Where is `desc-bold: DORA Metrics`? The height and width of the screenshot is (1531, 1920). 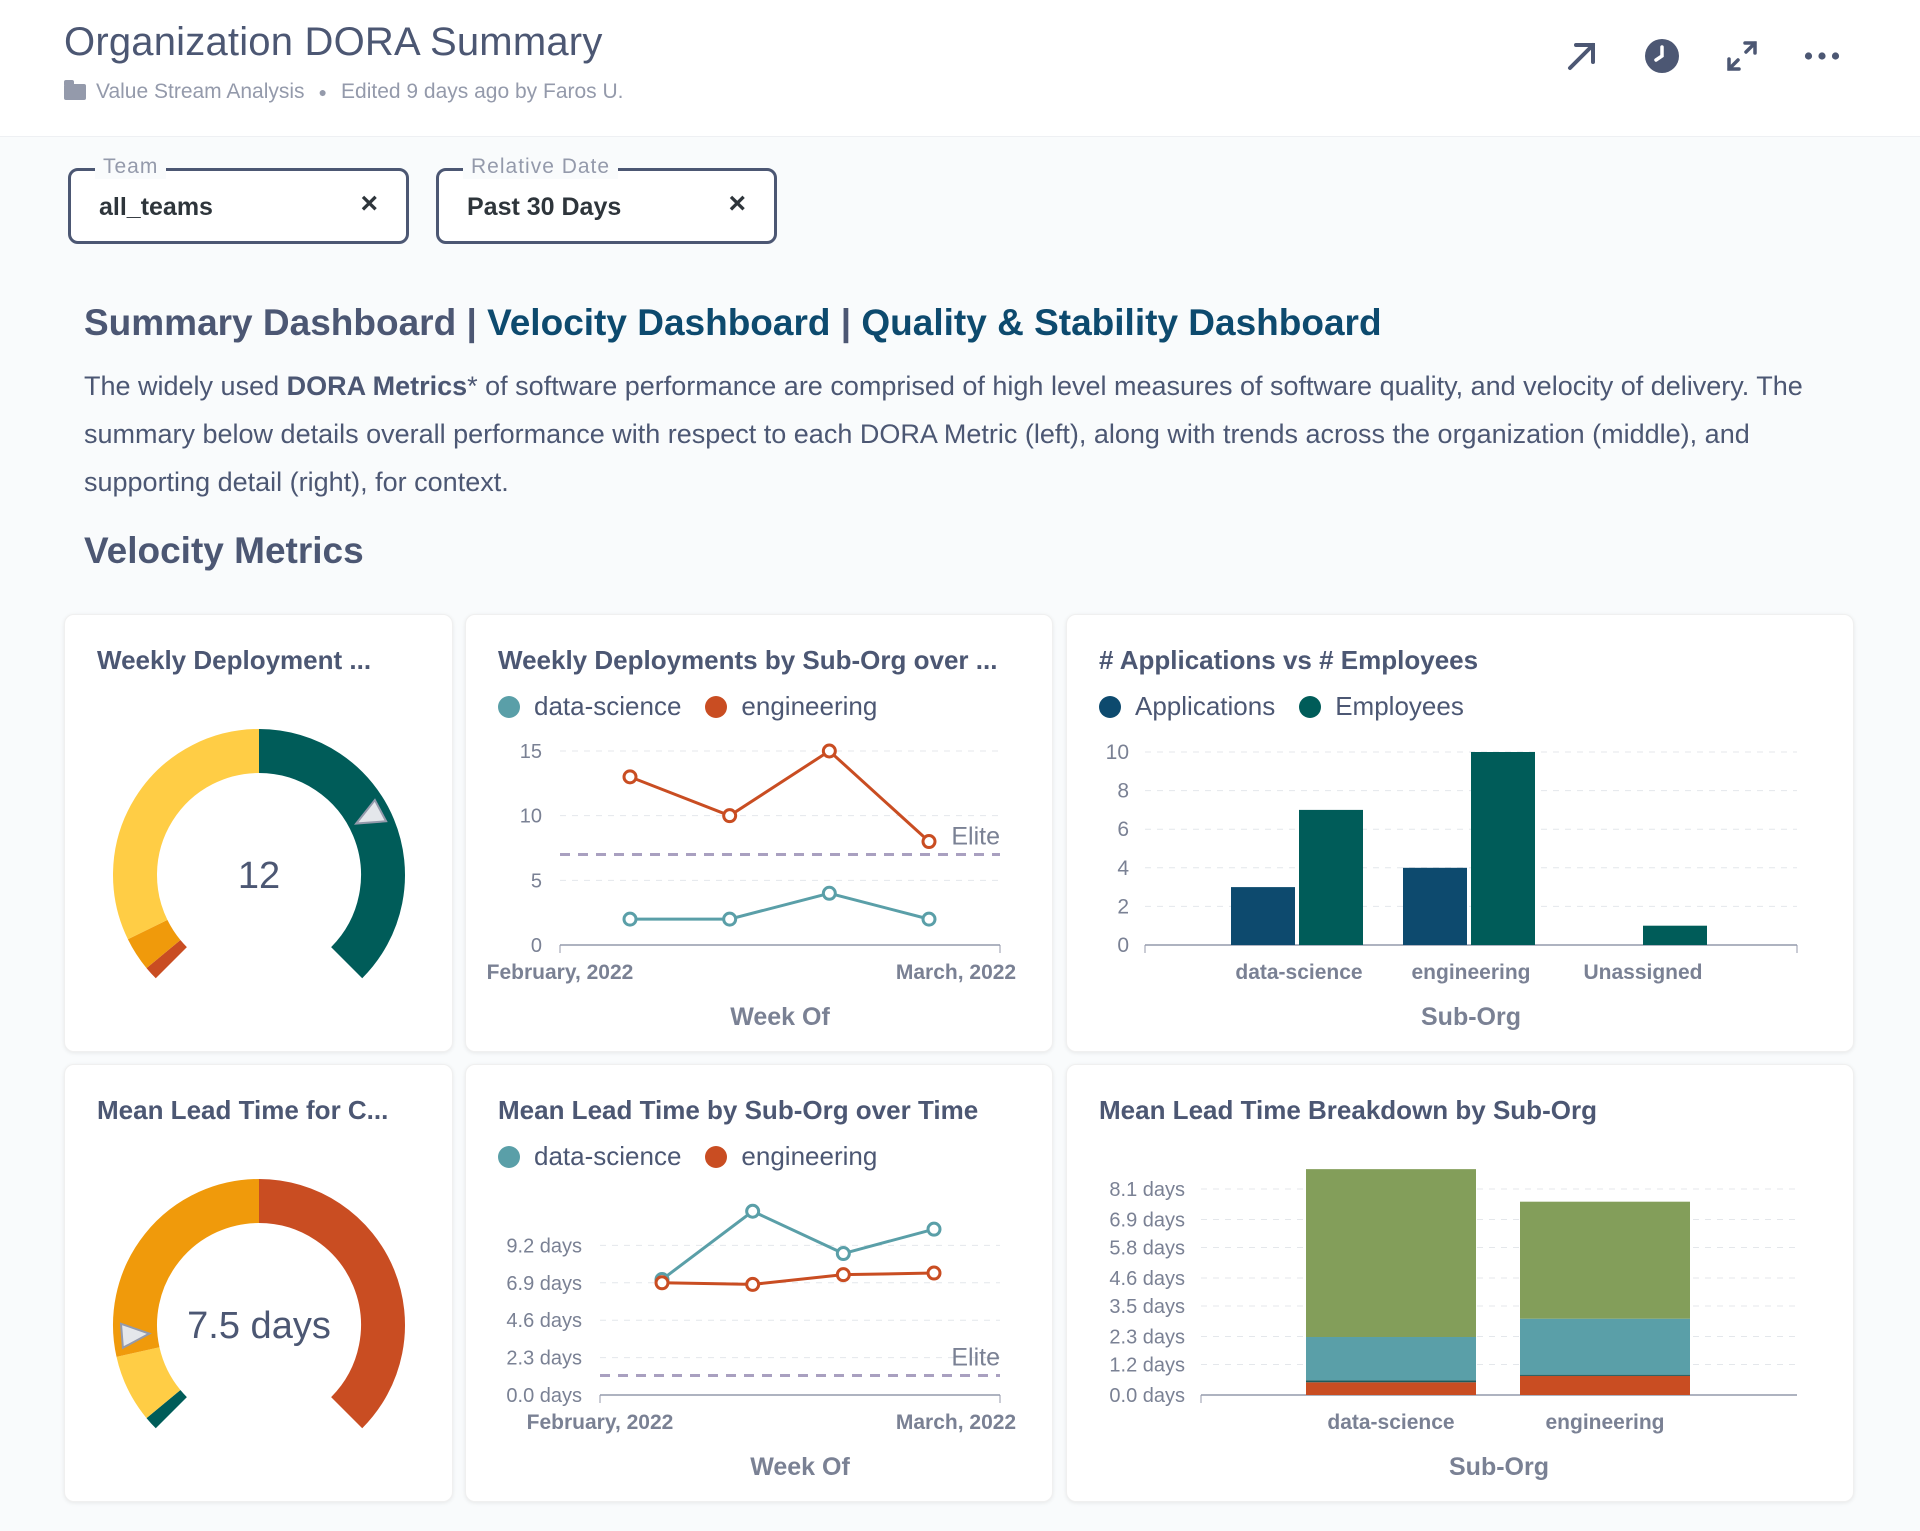 desc-bold: DORA Metrics is located at coordinates (377, 386).